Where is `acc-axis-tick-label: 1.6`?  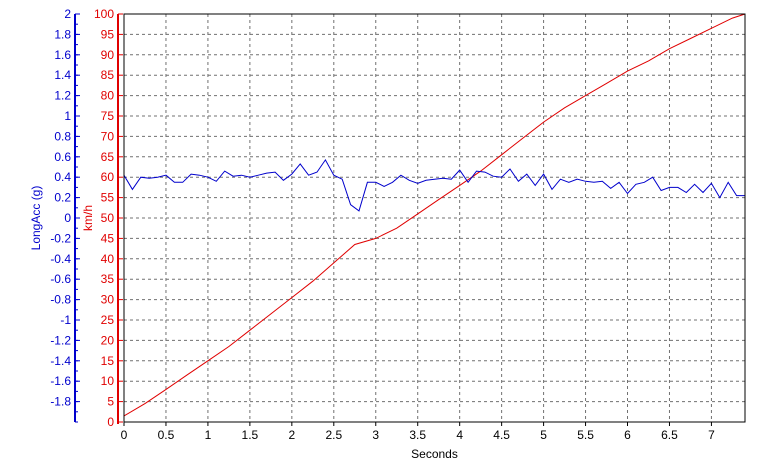
acc-axis-tick-label: 1.6 is located at coordinates (62, 55).